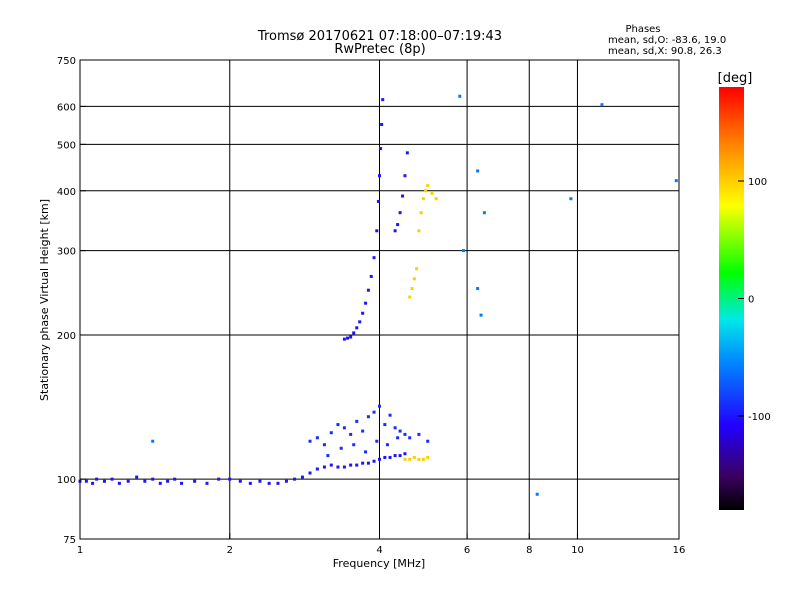 This screenshot has height=600, width=800. Describe the element at coordinates (66, 61) in the screenshot. I see `y-tick-label: 750` at that location.